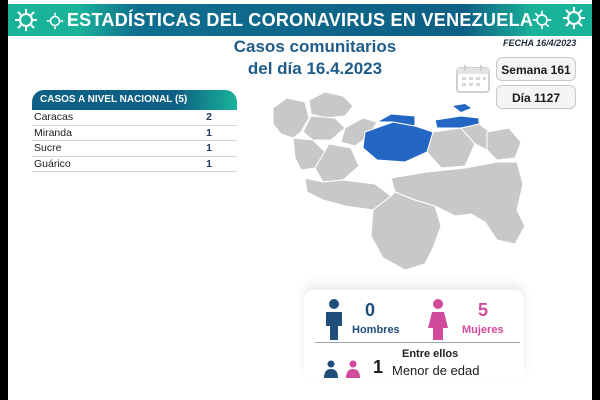 The image size is (600, 400). Describe the element at coordinates (462, 108) in the screenshot. I see `map-island-margarita` at that location.